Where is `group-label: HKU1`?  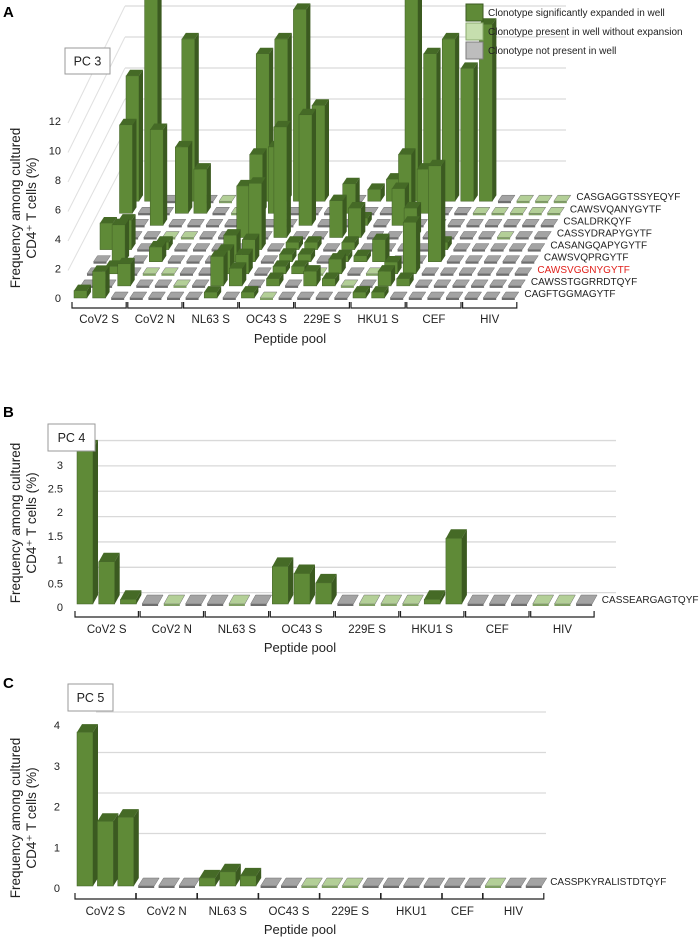
group-label: HKU1 is located at coordinates (411, 912).